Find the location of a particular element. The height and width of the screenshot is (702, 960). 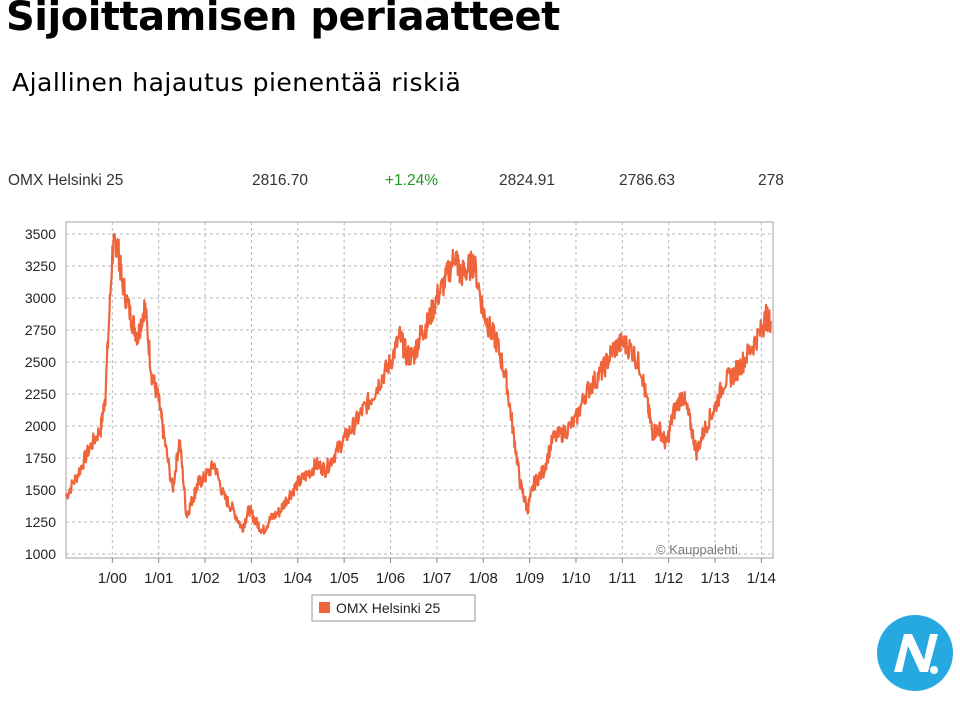

y-tick-label: 3500 is located at coordinates (40, 234).